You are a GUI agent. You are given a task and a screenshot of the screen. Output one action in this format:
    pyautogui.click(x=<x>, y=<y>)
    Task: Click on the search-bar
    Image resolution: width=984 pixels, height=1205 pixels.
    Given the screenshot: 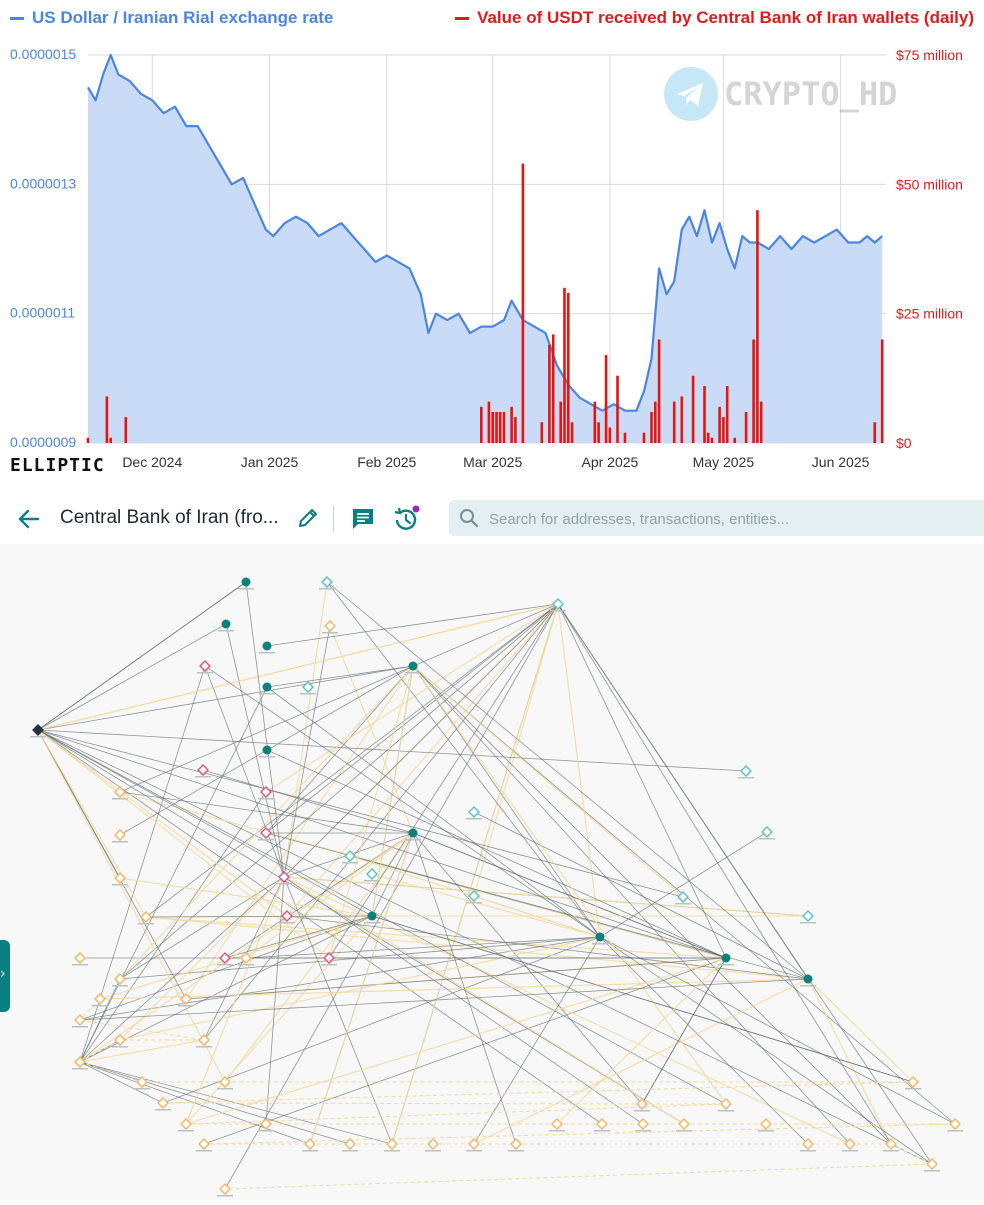 What is the action you would take?
    pyautogui.click(x=716, y=519)
    